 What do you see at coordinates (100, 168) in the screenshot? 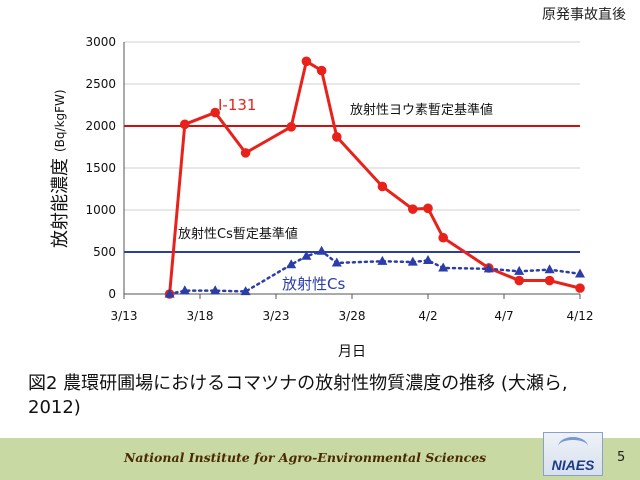
I see `y-tick-label: 1500` at bounding box center [100, 168].